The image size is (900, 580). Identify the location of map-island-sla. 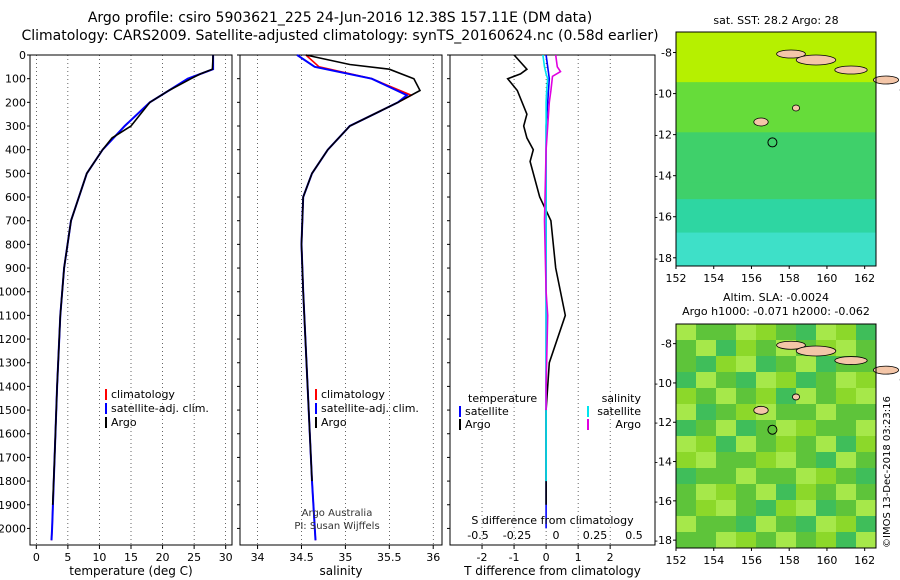
(851, 360).